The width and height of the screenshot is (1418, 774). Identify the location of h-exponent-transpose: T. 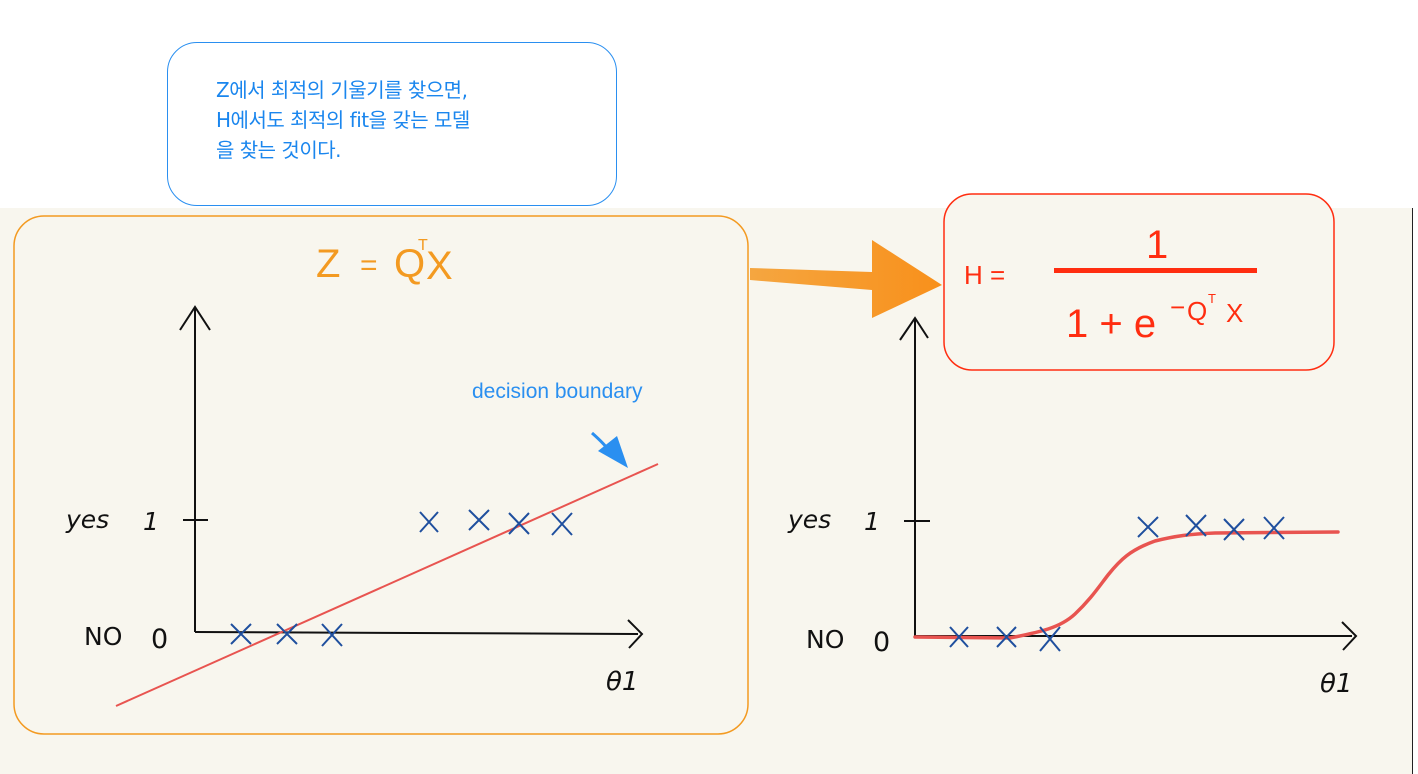
(1212, 298).